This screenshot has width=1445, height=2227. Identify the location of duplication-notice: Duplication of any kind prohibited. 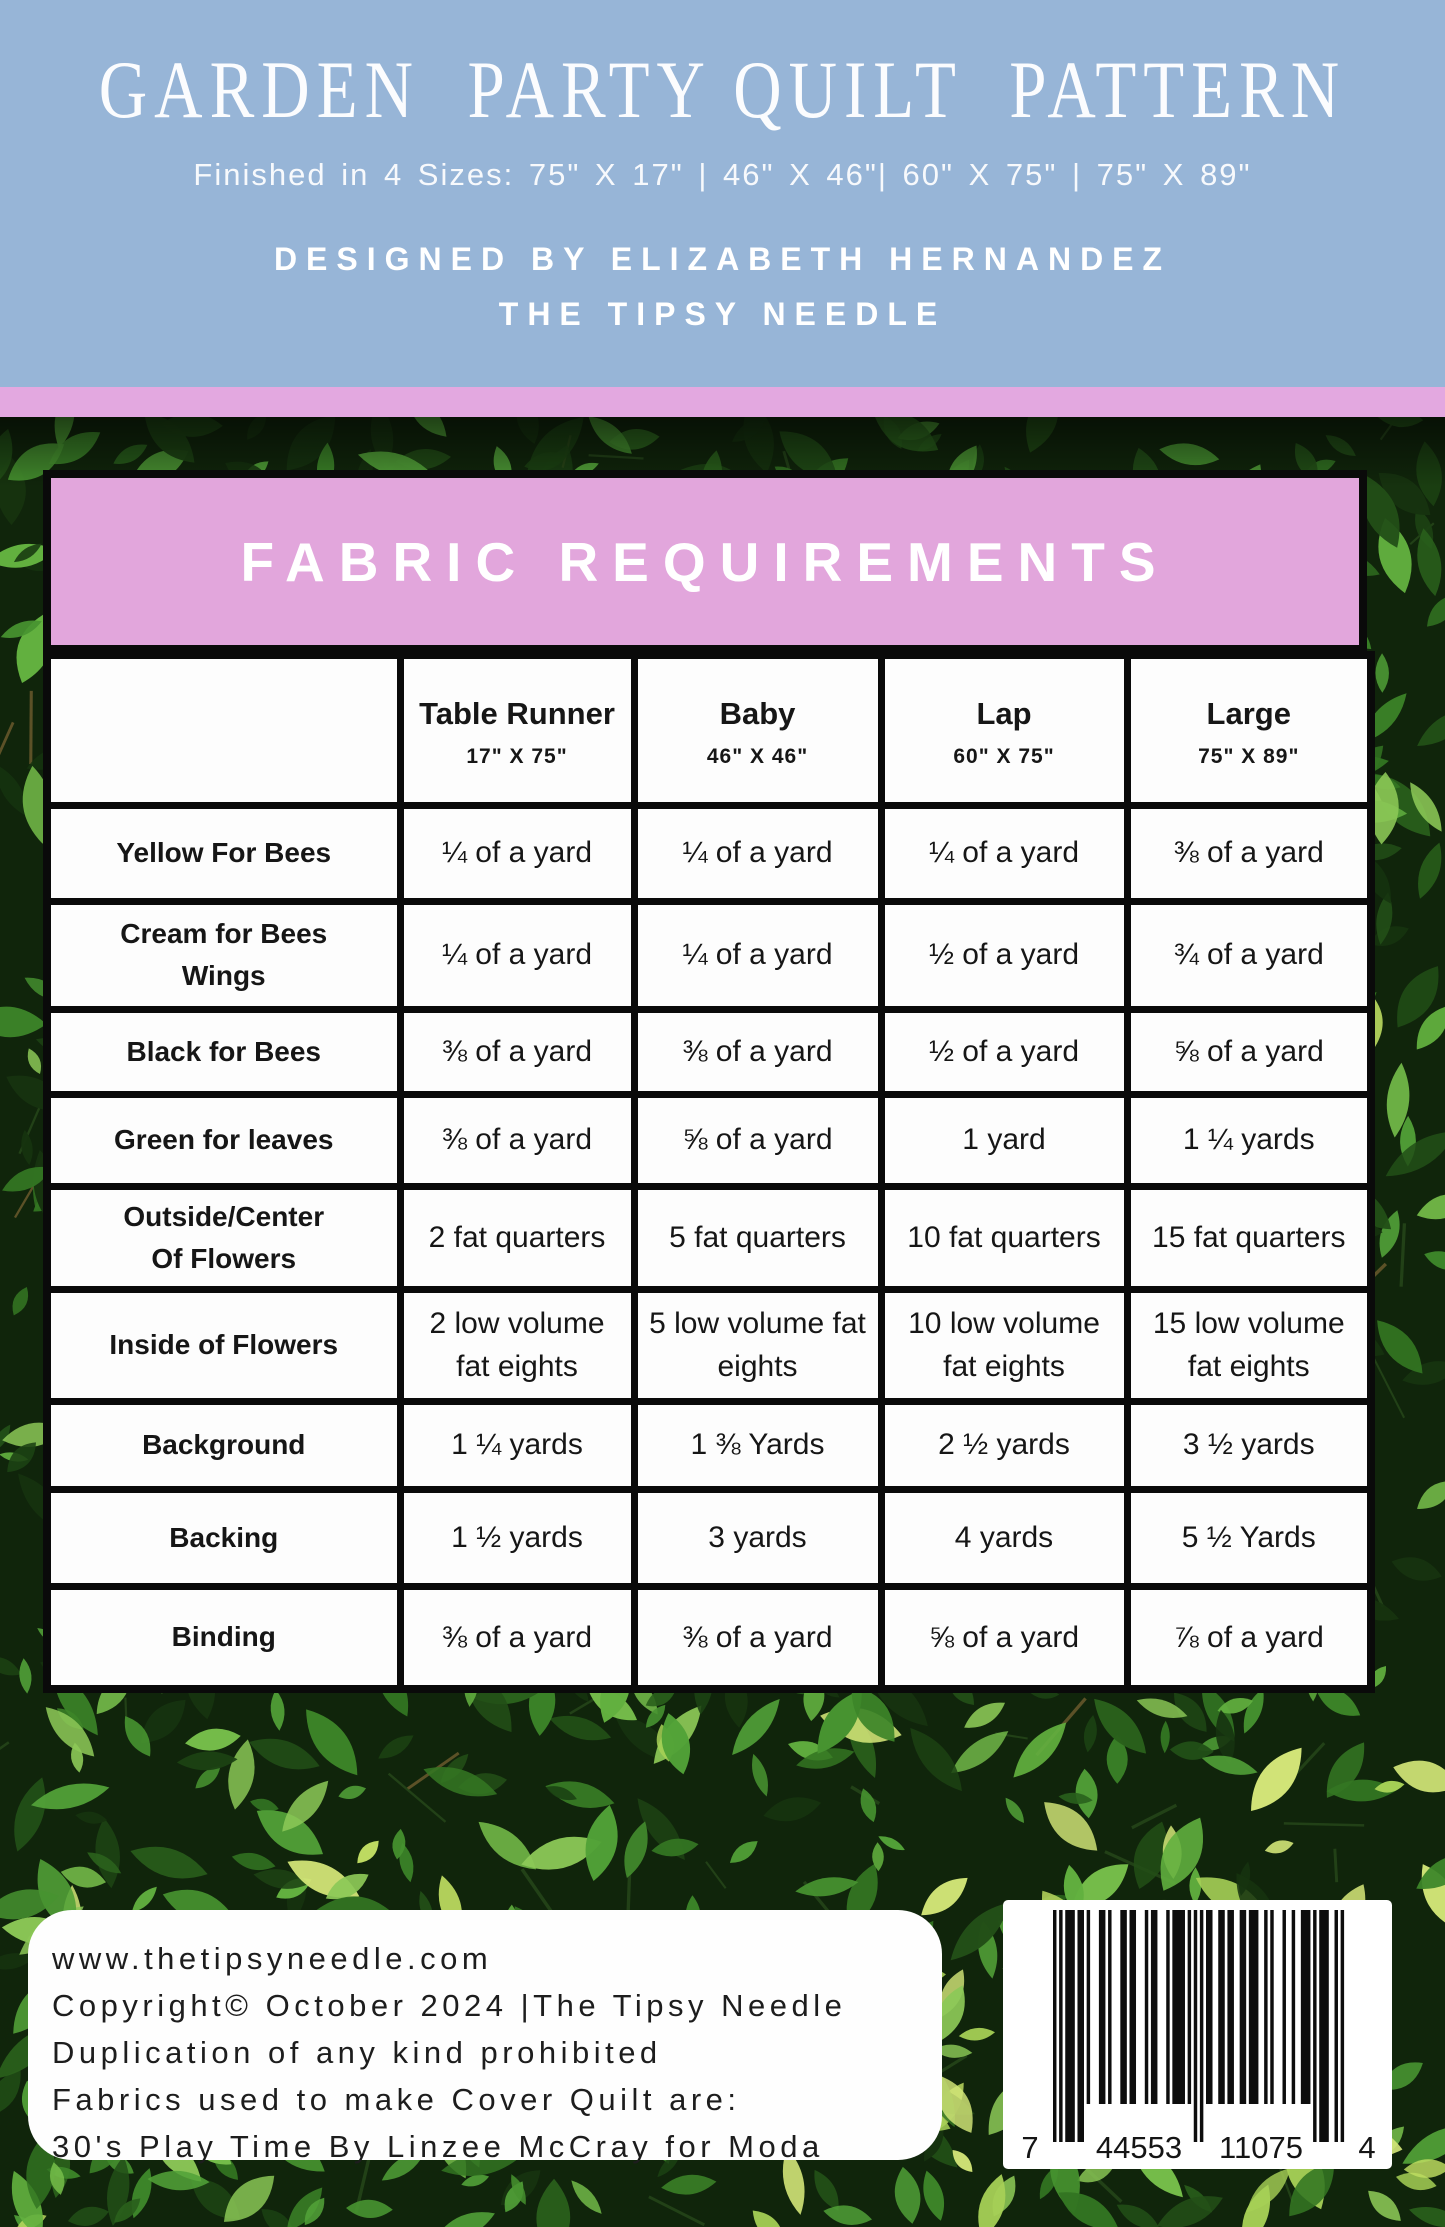
(357, 2052).